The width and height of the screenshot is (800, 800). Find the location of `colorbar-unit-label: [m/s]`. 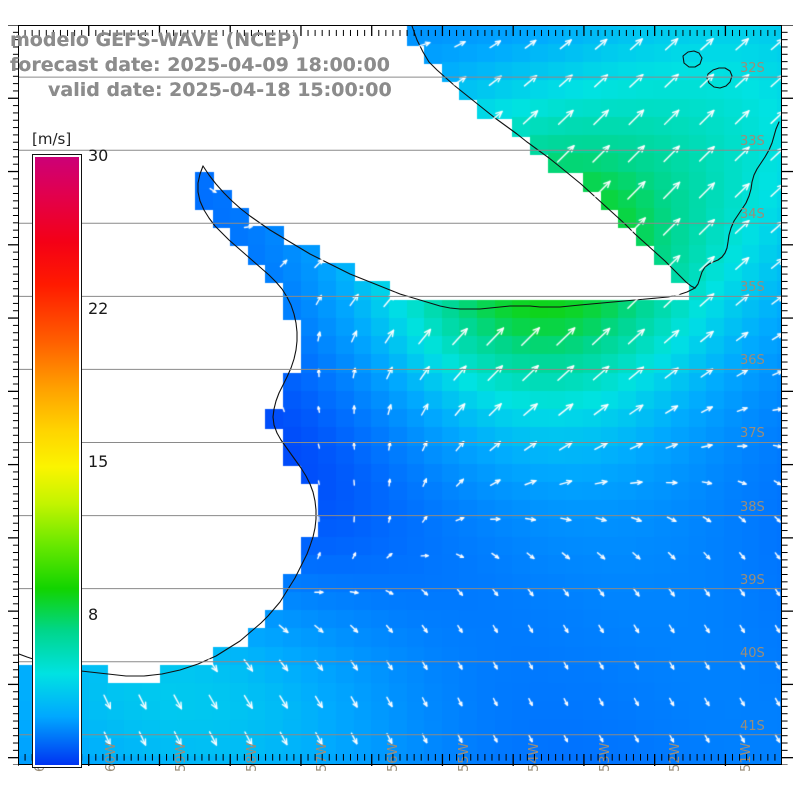

colorbar-unit-label: [m/s] is located at coordinates (52, 139).